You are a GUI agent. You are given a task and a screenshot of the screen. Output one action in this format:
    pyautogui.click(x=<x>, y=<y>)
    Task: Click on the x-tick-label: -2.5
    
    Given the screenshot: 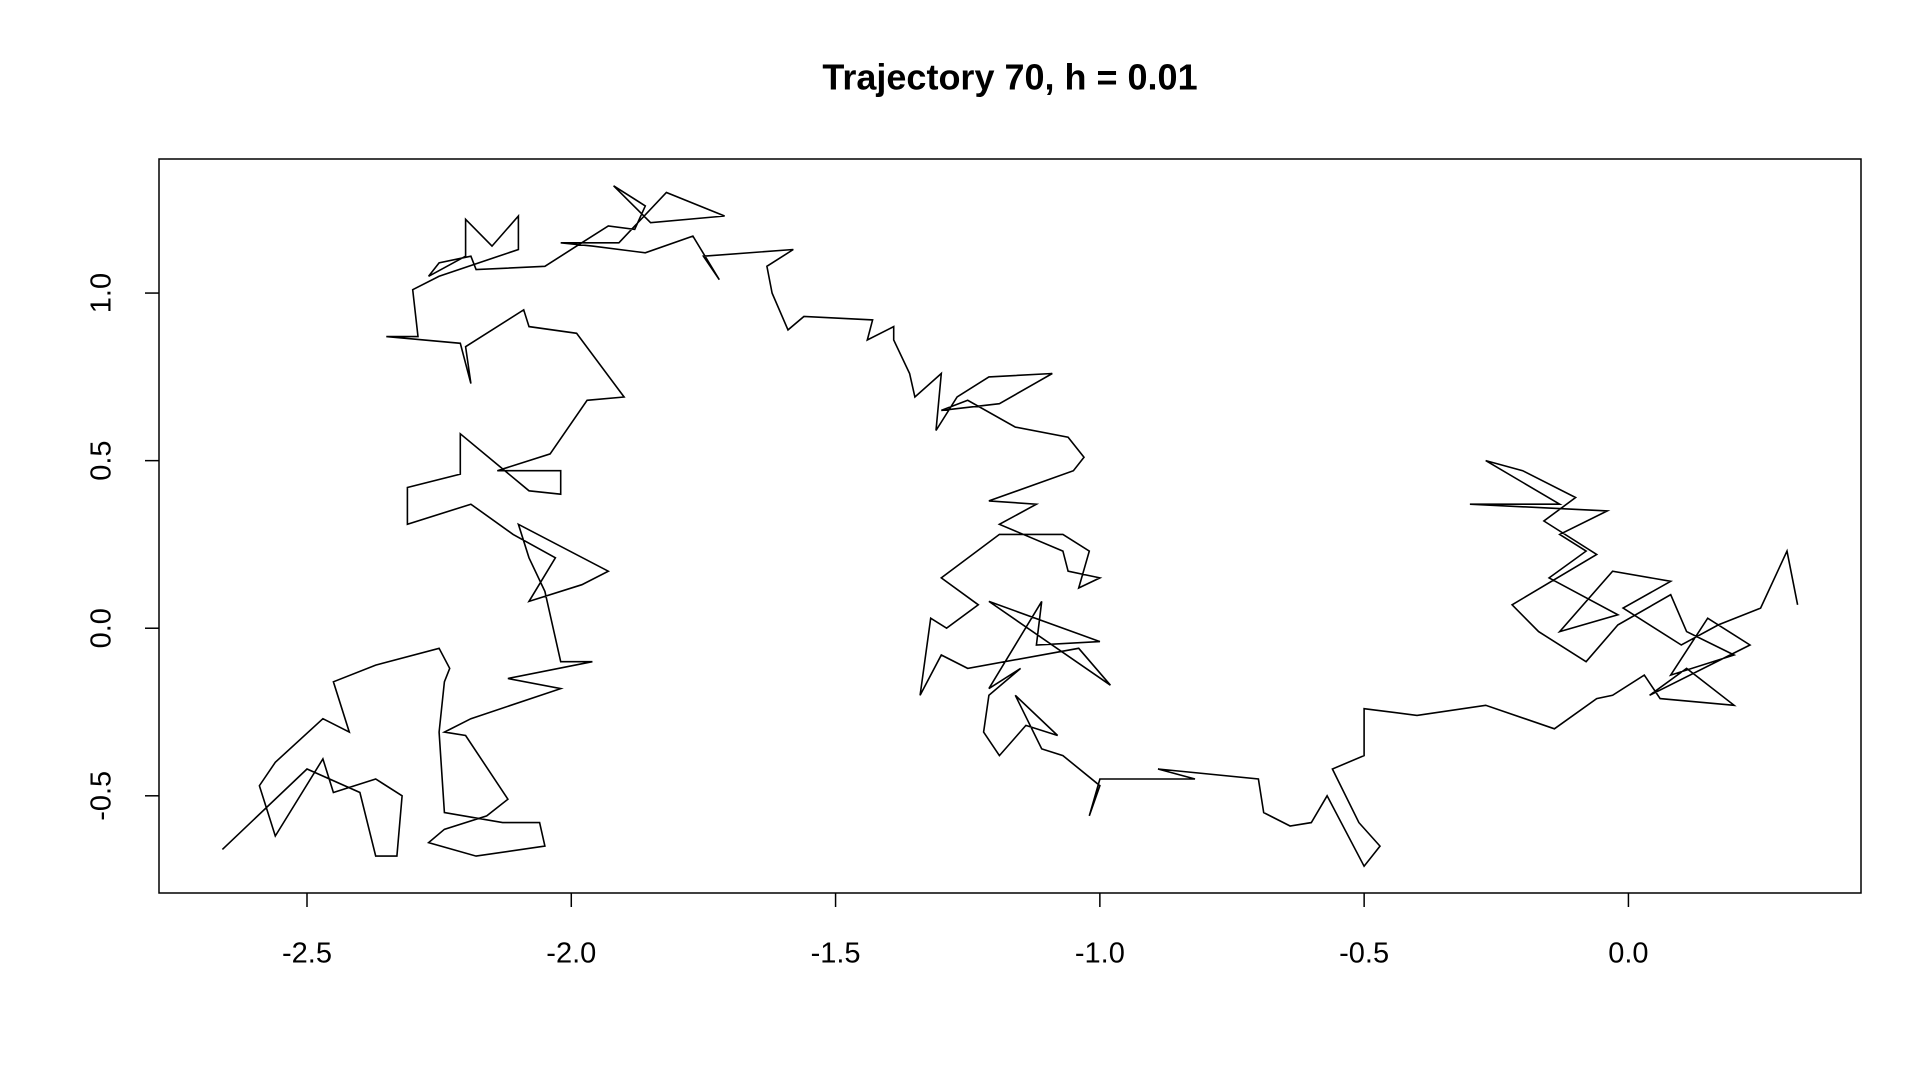 What is the action you would take?
    pyautogui.click(x=307, y=954)
    